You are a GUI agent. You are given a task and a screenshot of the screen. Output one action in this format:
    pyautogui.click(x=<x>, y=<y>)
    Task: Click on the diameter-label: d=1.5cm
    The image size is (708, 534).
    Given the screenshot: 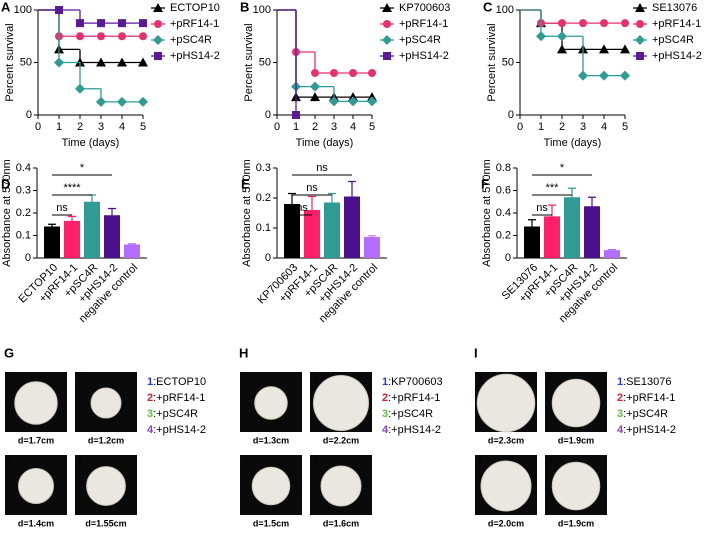 What is the action you would take?
    pyautogui.click(x=271, y=523)
    